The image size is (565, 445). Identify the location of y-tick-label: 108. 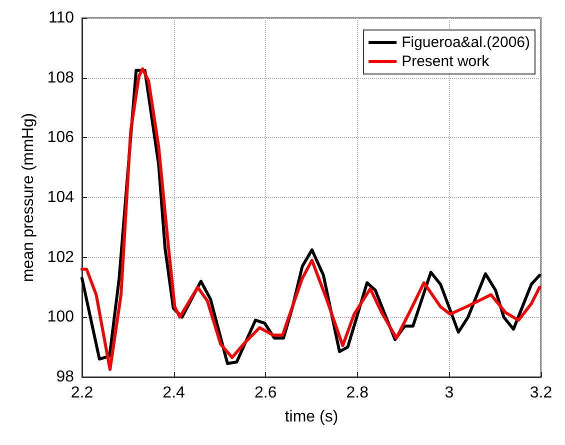
(60, 77).